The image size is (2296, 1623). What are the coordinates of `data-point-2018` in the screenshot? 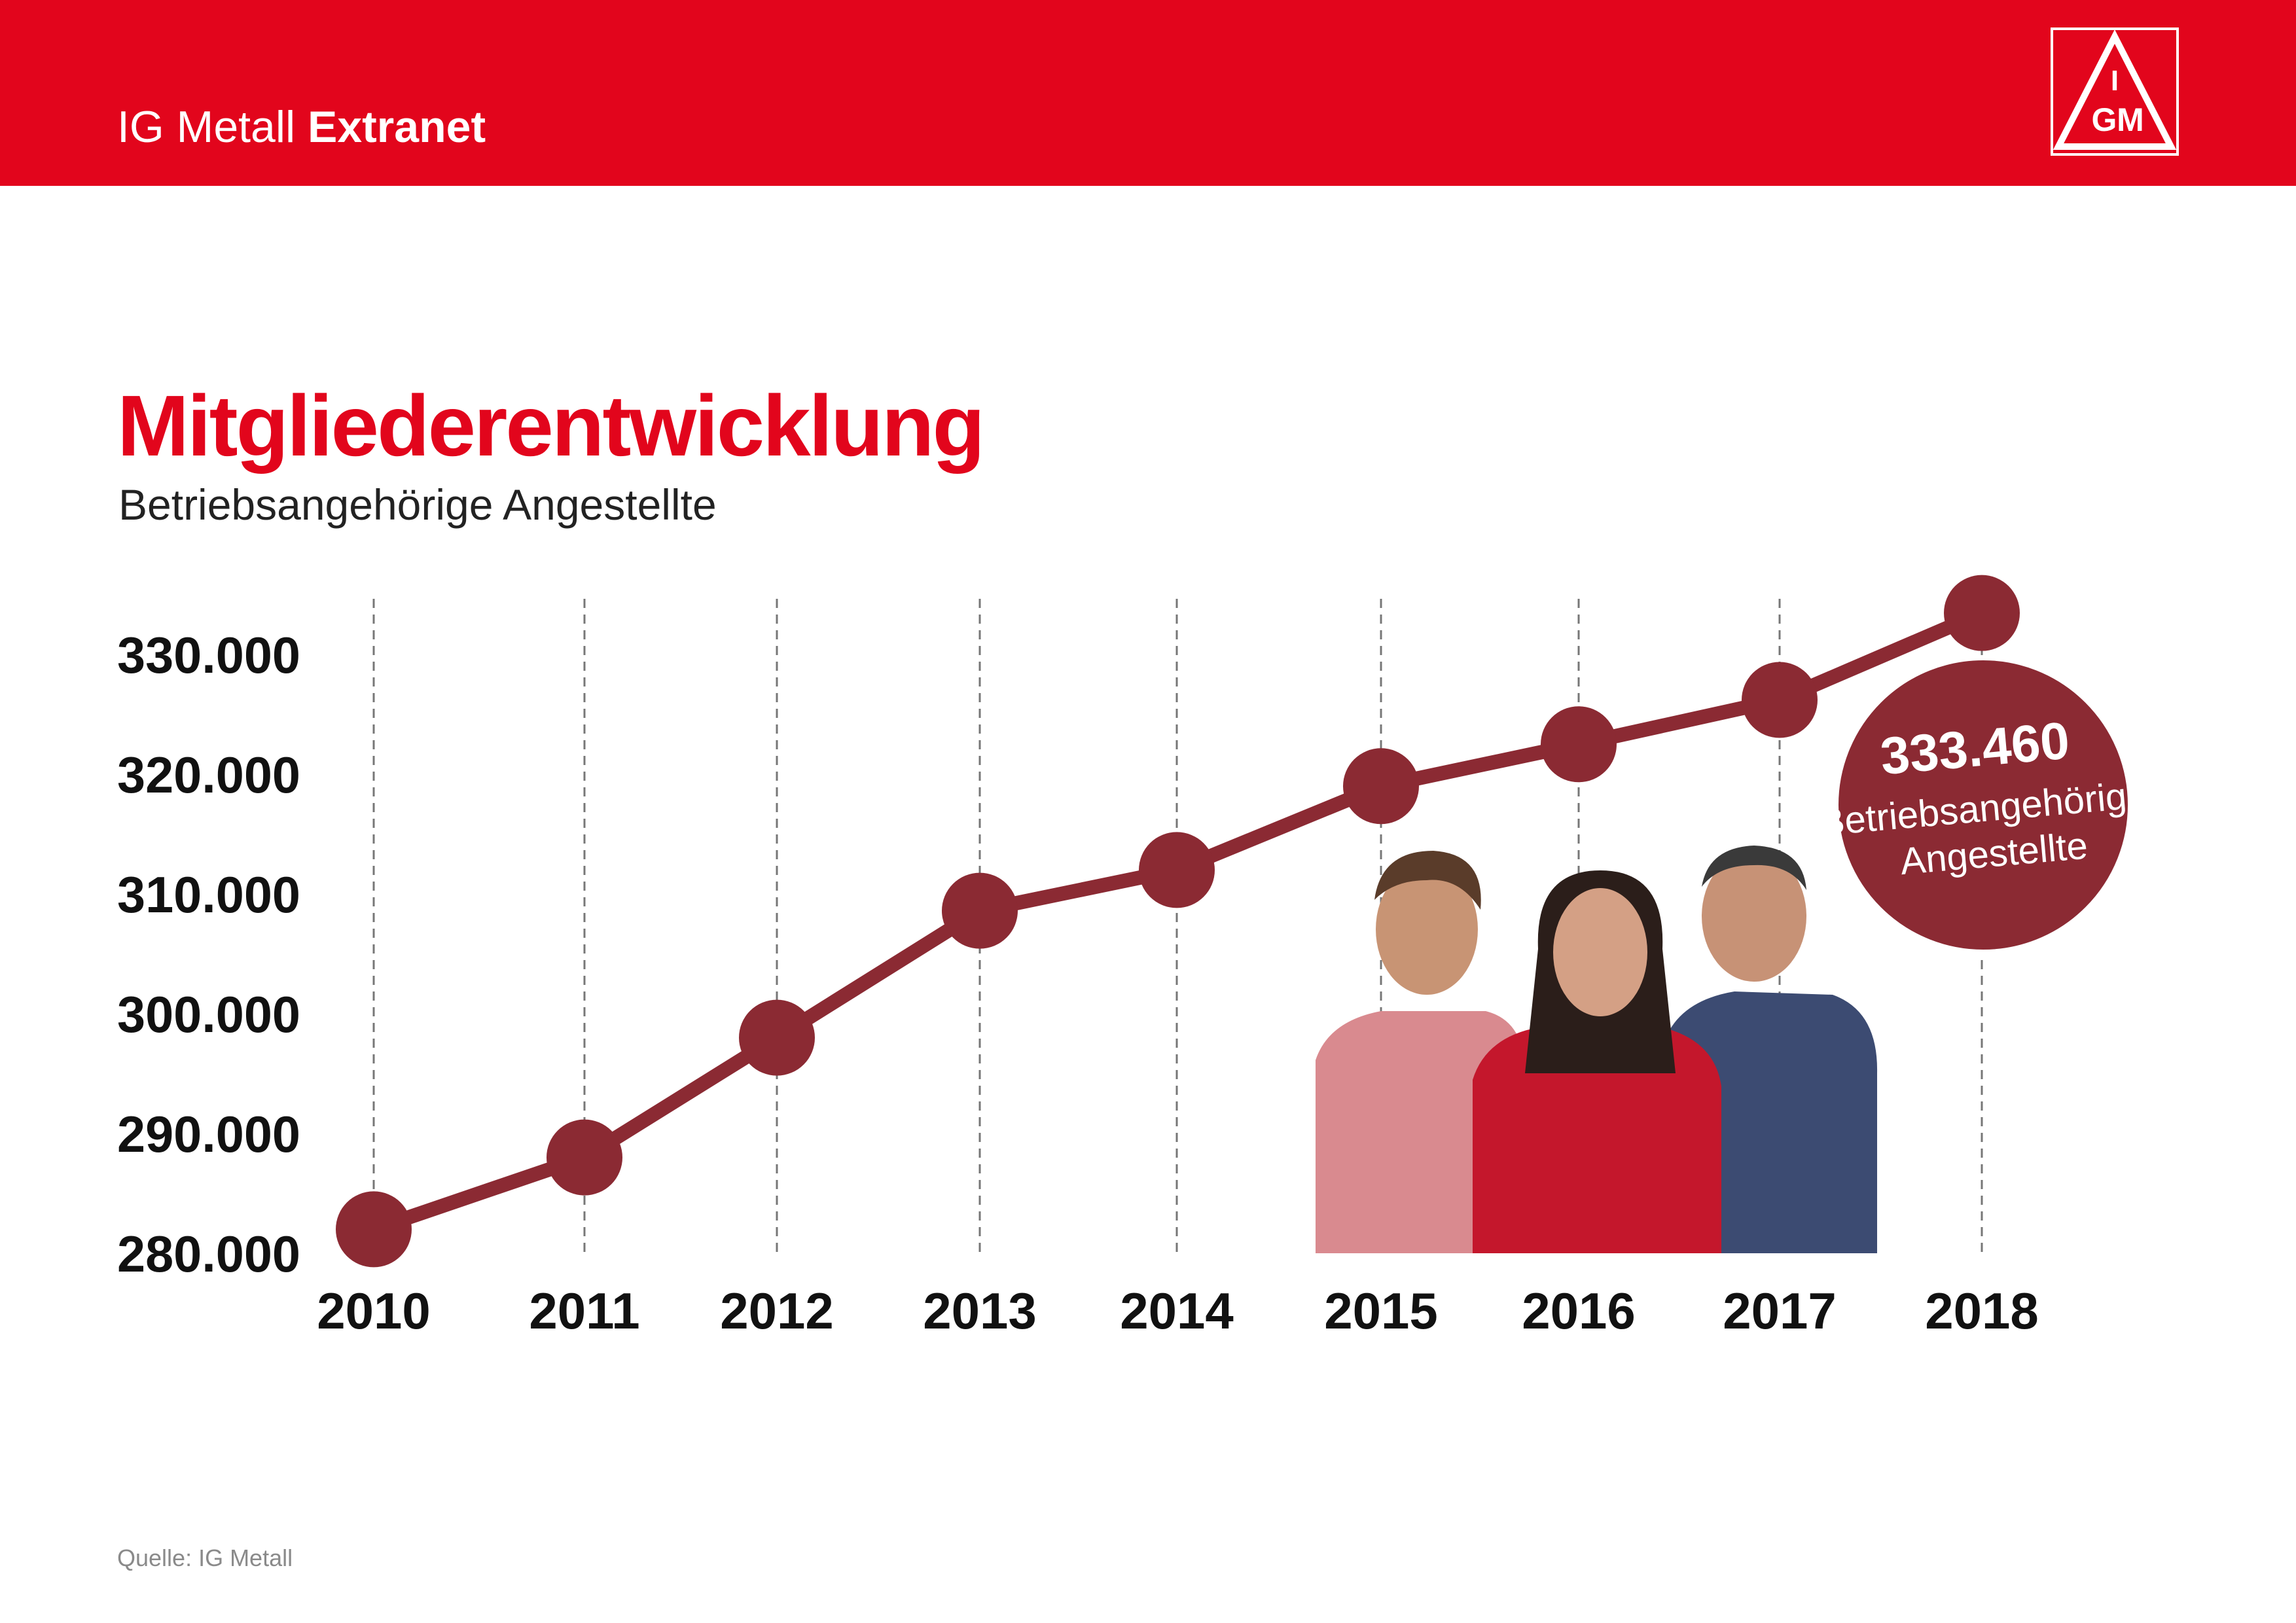 It's located at (1982, 613).